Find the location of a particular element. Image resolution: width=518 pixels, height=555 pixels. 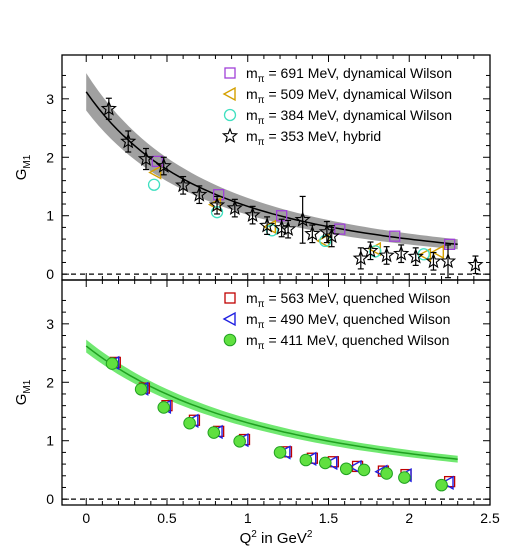

legend-entry: mπ = 691 MeV, dynamical Wilson is located at coordinates (349, 75).